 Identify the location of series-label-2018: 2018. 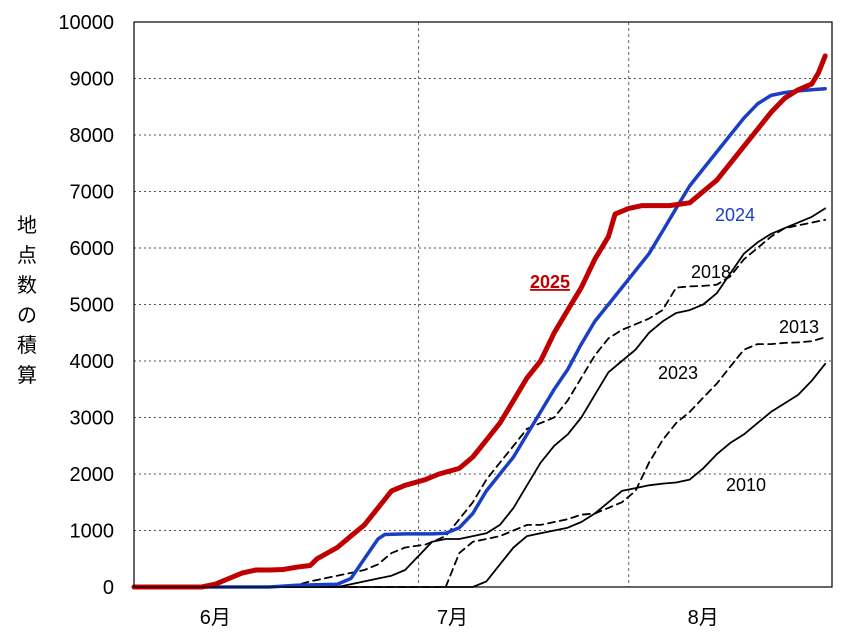
(711, 272).